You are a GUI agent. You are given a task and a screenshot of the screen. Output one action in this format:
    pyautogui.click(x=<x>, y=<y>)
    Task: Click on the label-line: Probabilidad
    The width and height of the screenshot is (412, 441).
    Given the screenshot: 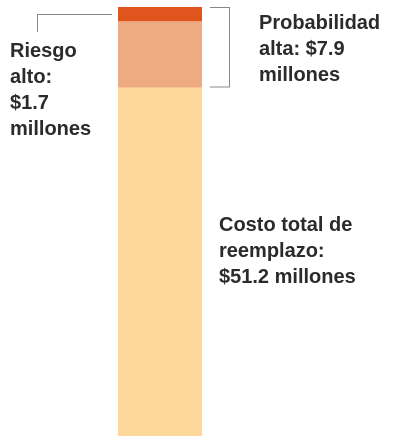 What is the action you would take?
    pyautogui.click(x=320, y=23)
    